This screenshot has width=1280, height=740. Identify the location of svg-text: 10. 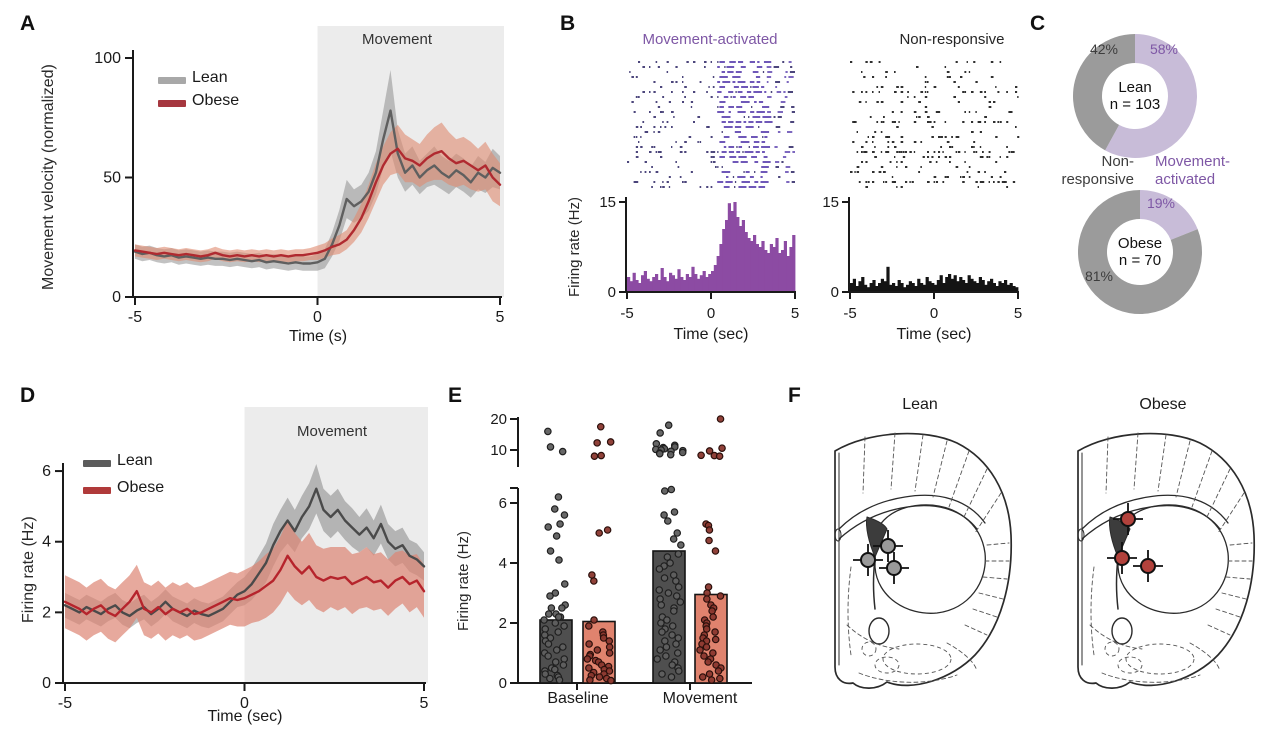
(498, 450).